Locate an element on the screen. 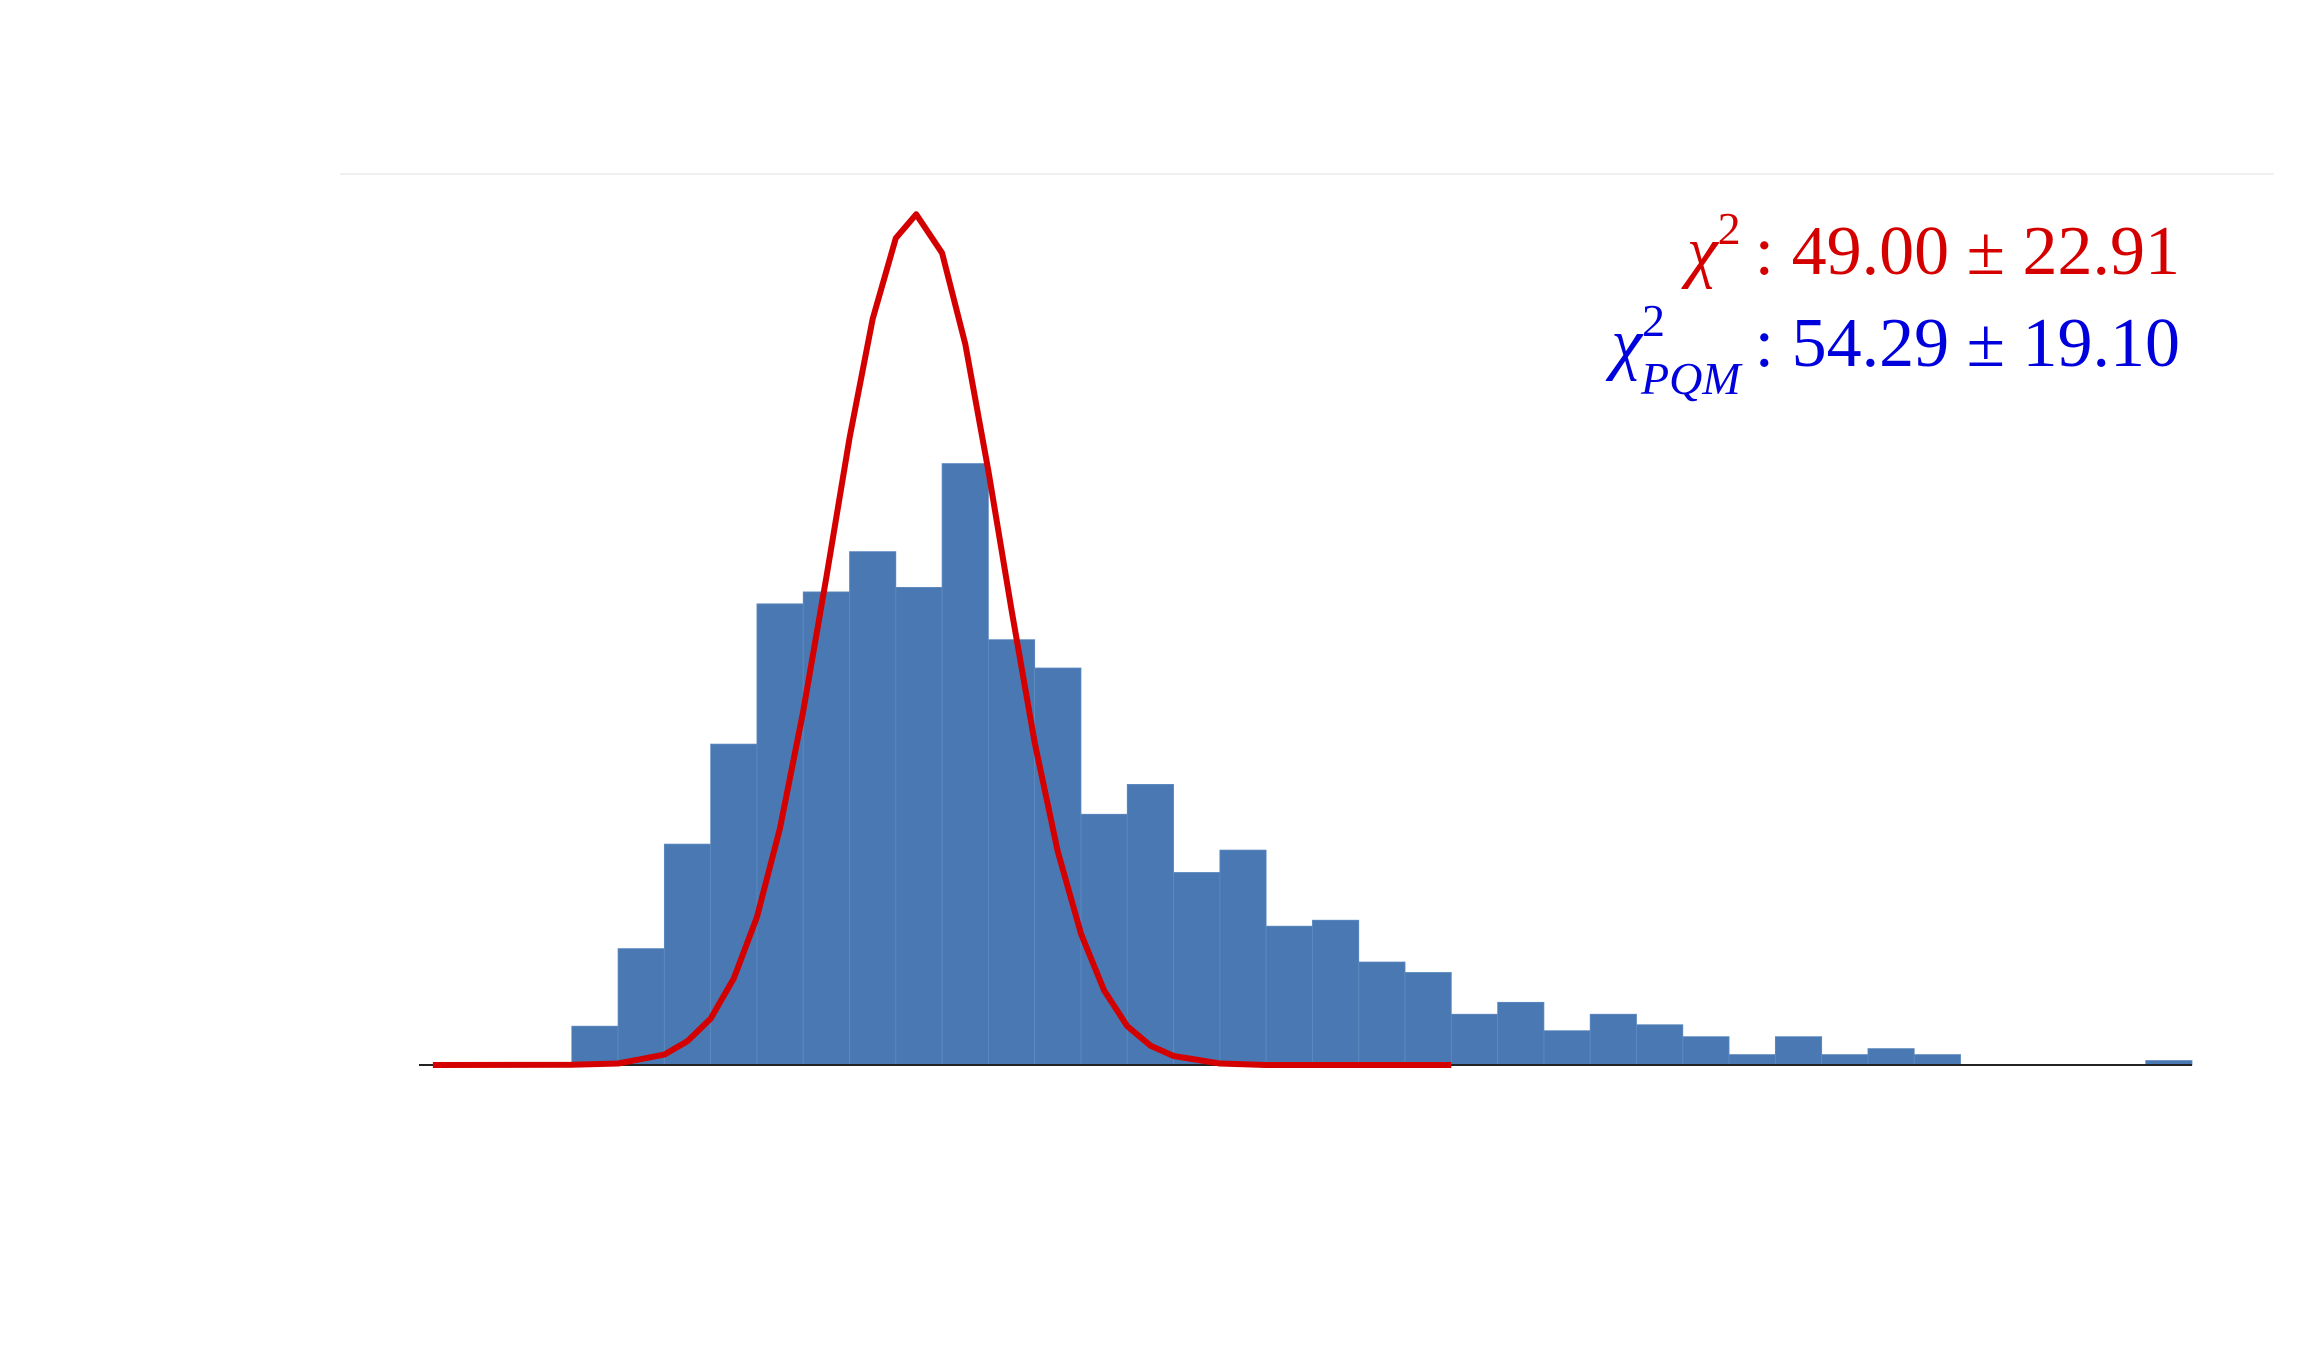 The width and height of the screenshot is (2314, 1350). annotation-text: : 54.29 ± 19.10 is located at coordinates (1967, 343).